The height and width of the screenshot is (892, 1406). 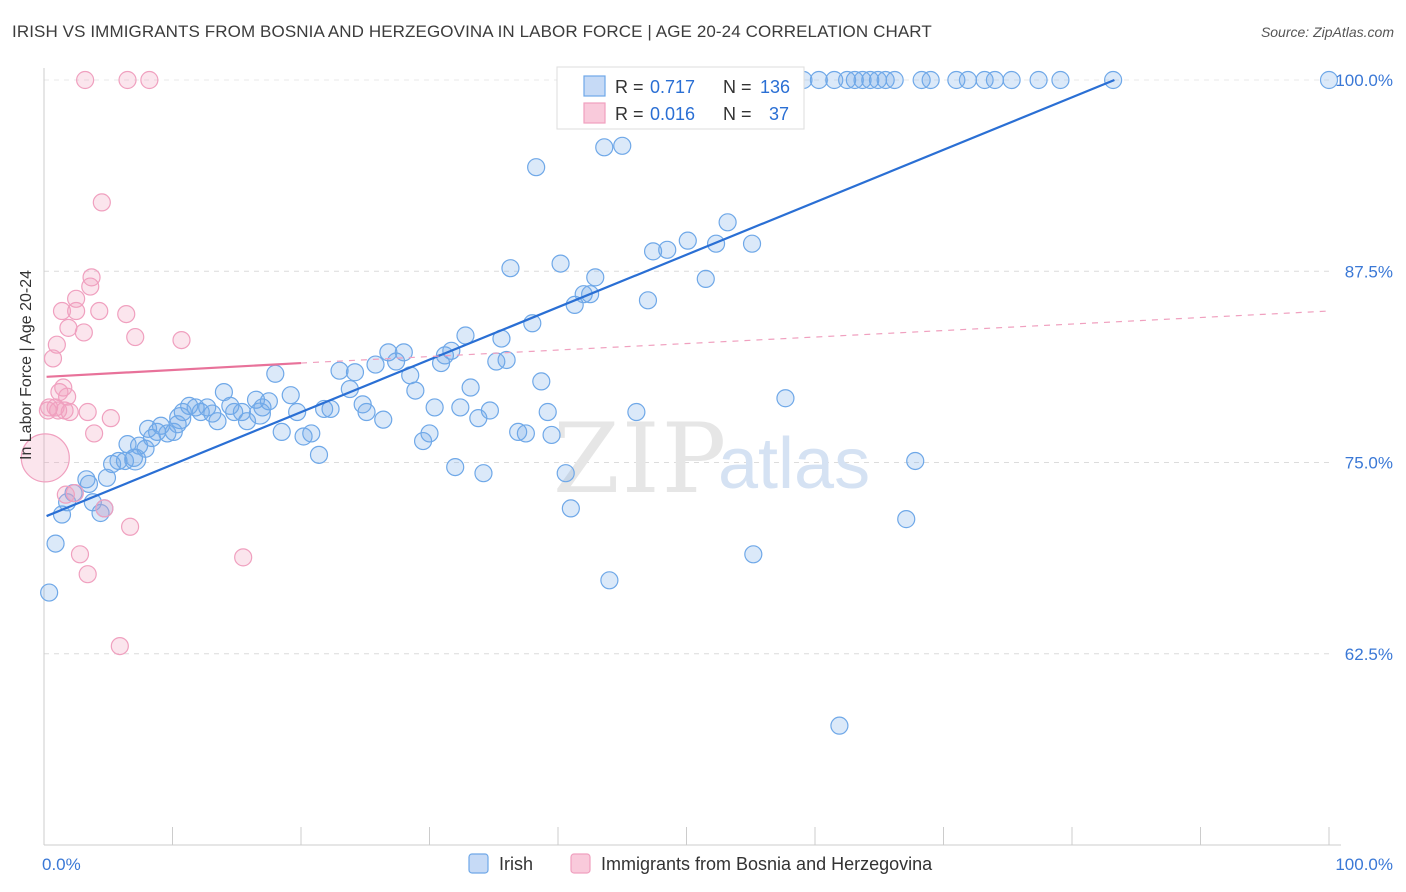 What do you see at coordinates (1364, 864) in the screenshot?
I see `x-tick-label-1: 100.0%` at bounding box center [1364, 864].